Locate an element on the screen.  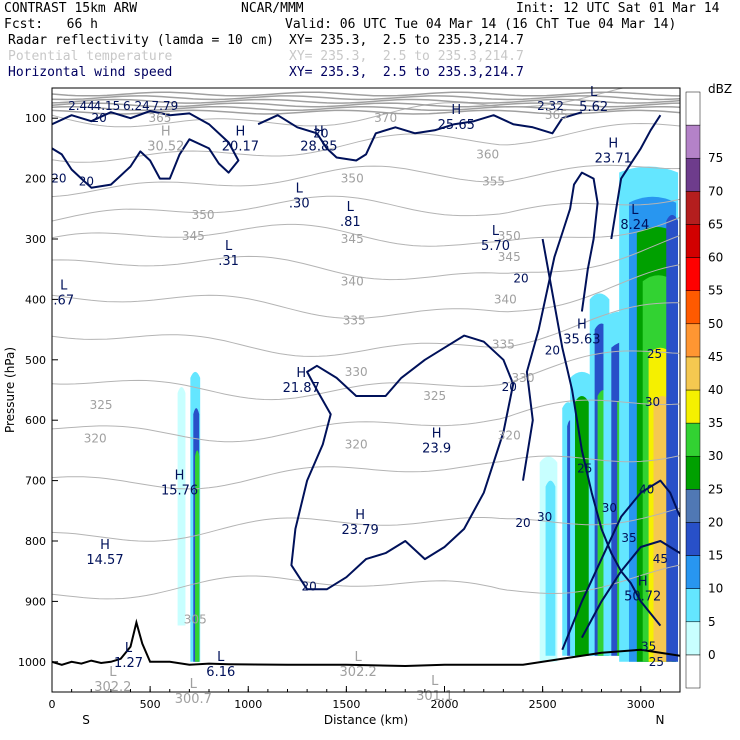
extremum-value: 20.17 is located at coordinates (240, 146).